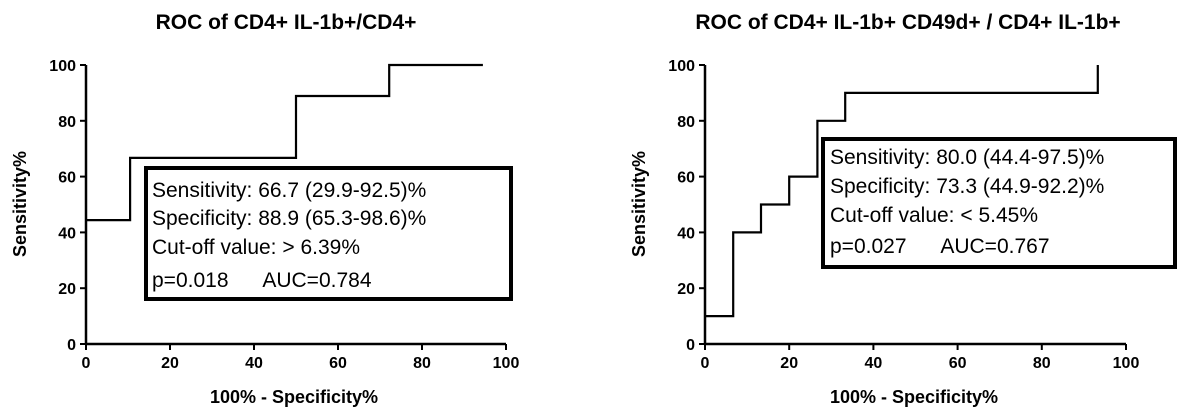 This screenshot has height=411, width=1185. I want to click on chart-title: ROC of CD4+ IL-1b+ CD49d+ / CD4+ IL-1b+, so click(907, 22).